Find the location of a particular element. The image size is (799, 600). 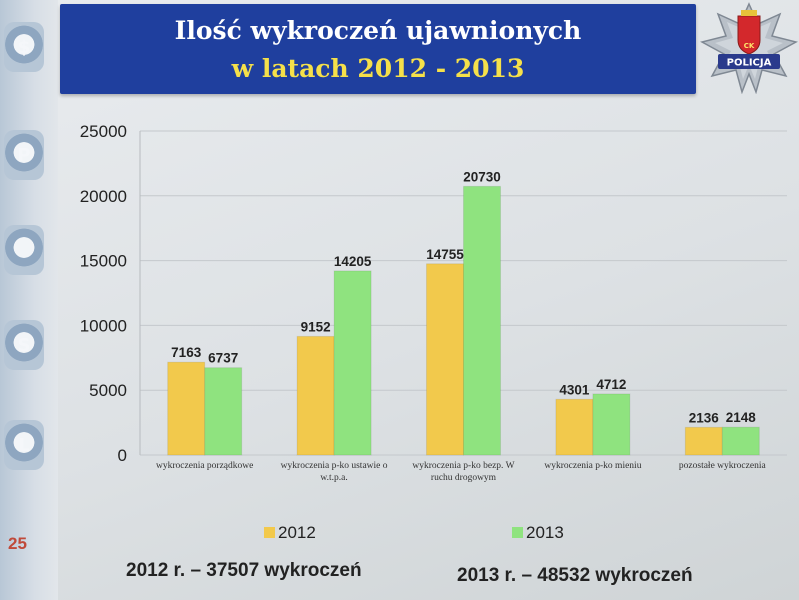

data-label: 2148 is located at coordinates (741, 417).